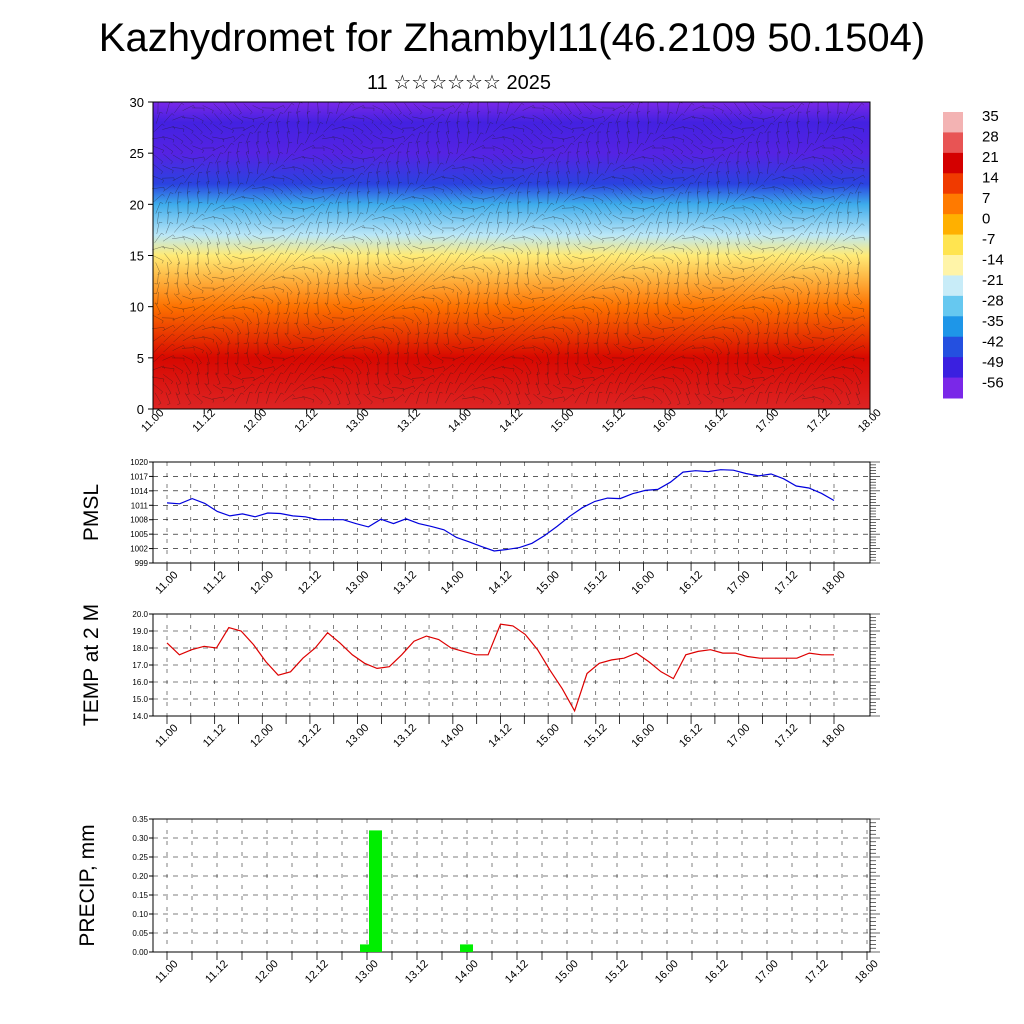 This screenshot has height=1024, width=1024. Describe the element at coordinates (500, 510) in the screenshot. I see `pmsl-series-line` at that location.